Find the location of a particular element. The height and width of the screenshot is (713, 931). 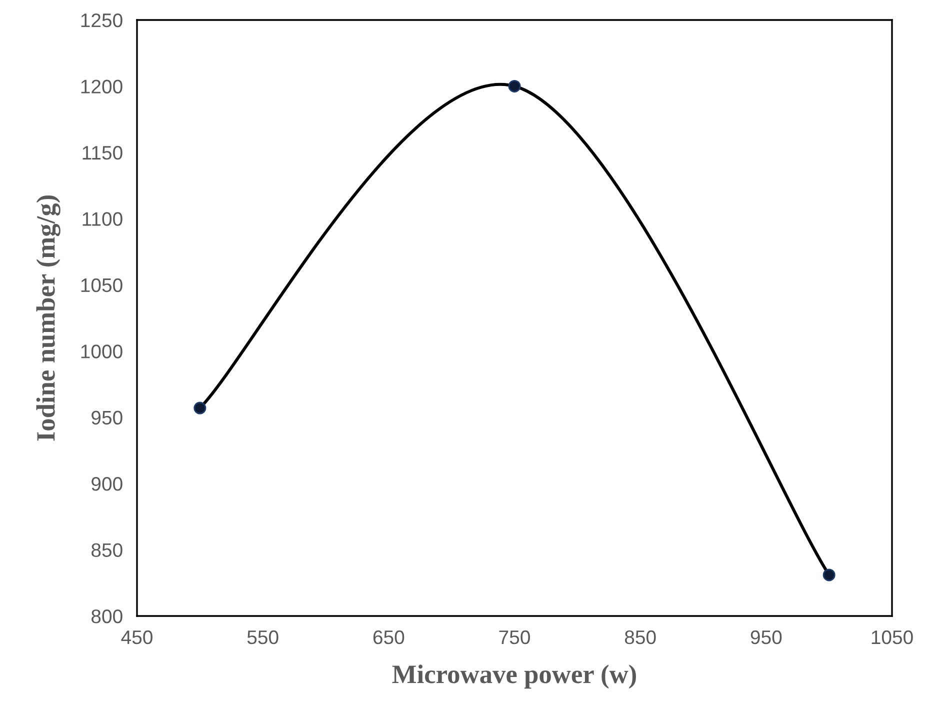

x-tick-label: 950 is located at coordinates (766, 637).